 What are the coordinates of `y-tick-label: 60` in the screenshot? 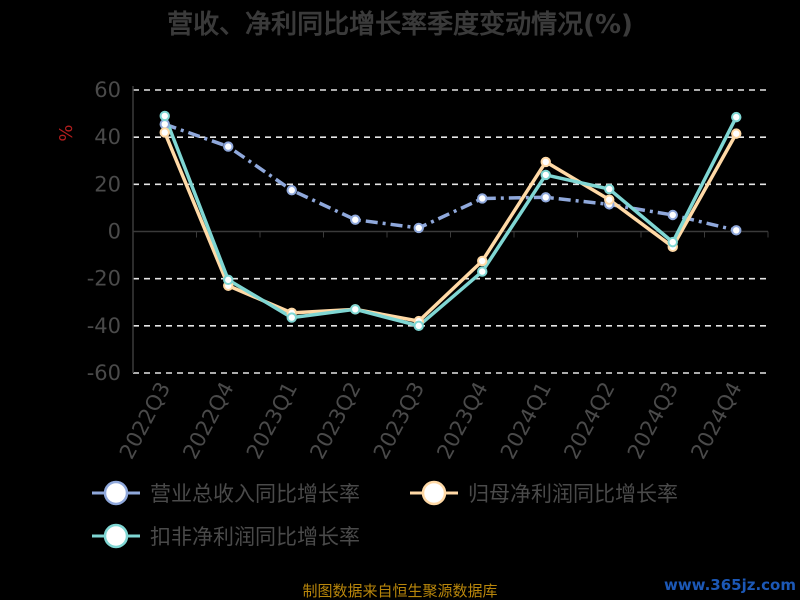 It's located at (107, 90).